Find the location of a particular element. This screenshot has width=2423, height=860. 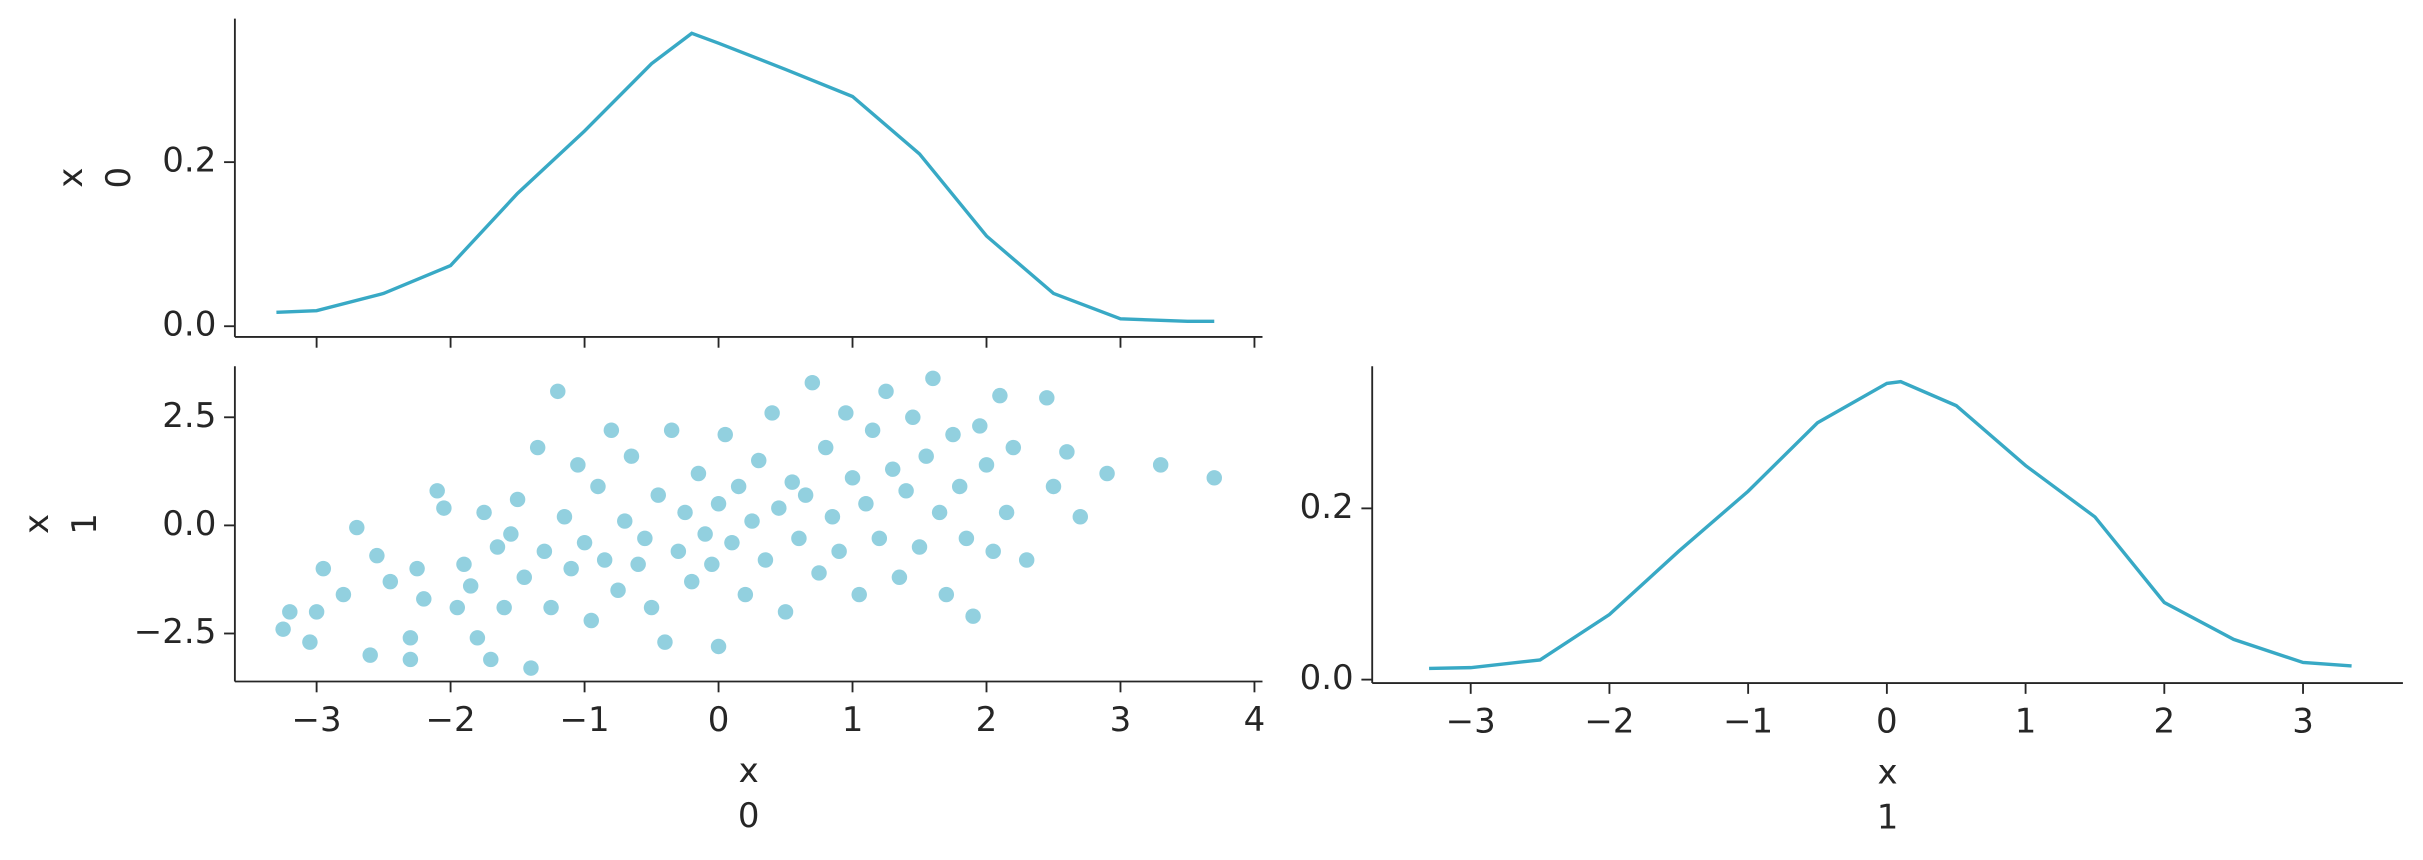

x-axis-label: 0 is located at coordinates (749, 816).